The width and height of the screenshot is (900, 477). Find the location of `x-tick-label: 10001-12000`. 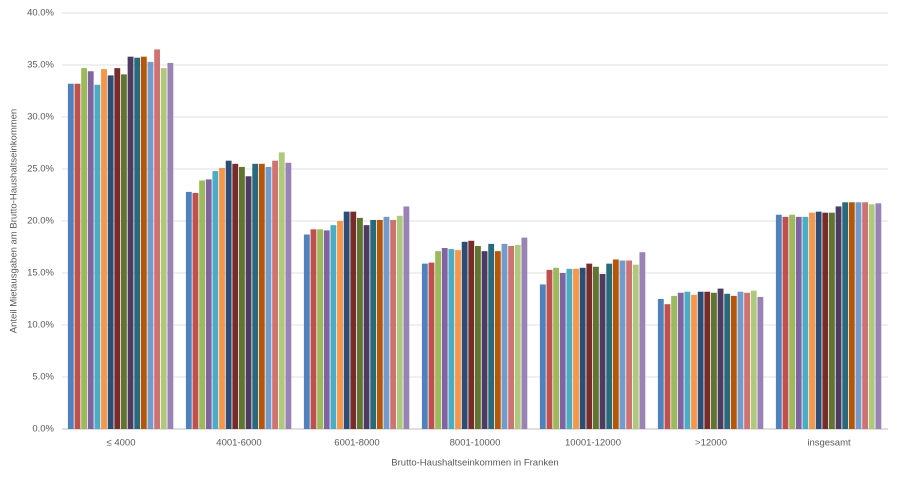

x-tick-label: 10001-12000 is located at coordinates (593, 443).